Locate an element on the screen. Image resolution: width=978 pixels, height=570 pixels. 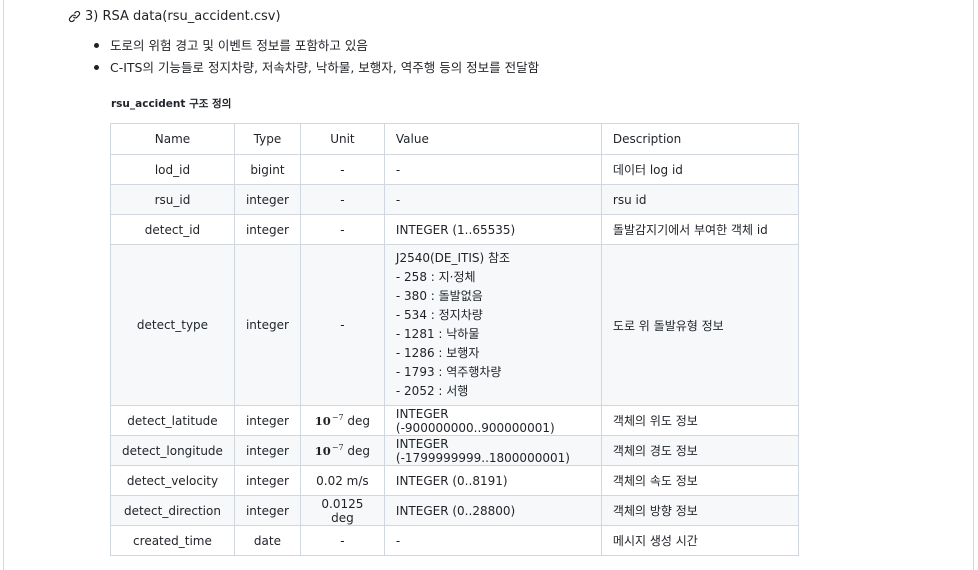
cell-name: detect_longitude is located at coordinates (172, 450).